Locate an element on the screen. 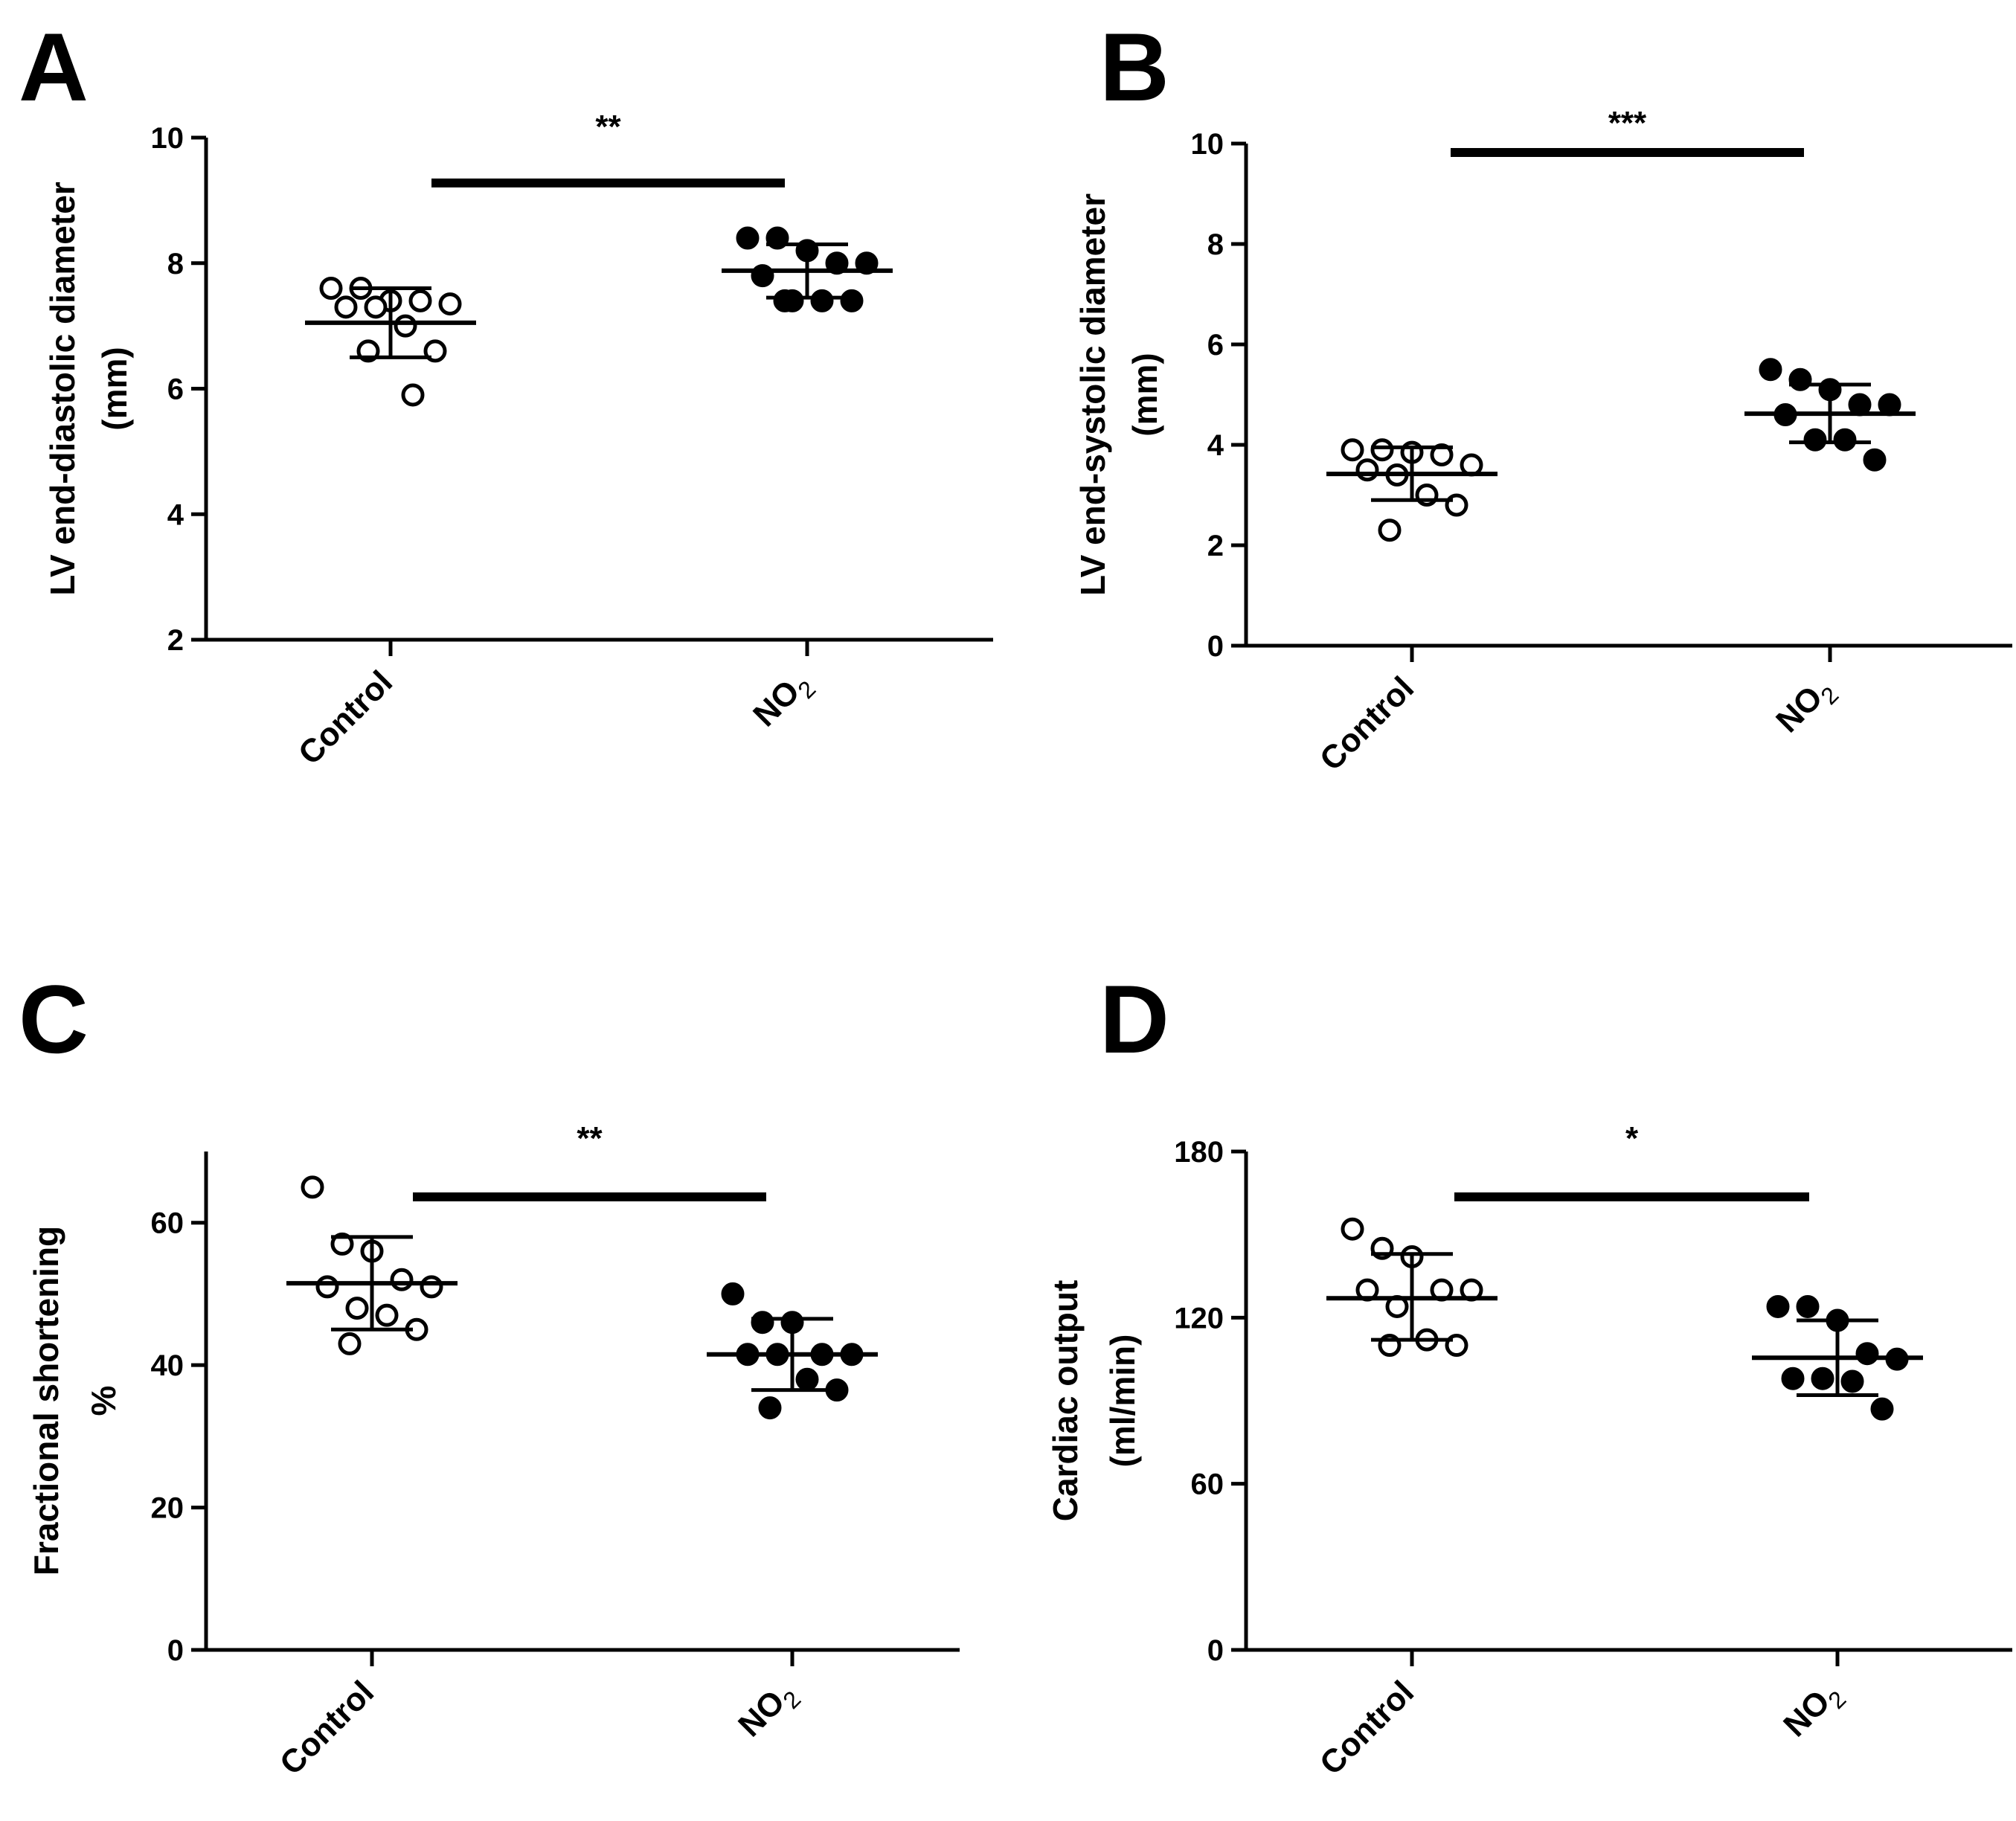 Image resolution: width=2016 pixels, height=1821 pixels. panel-letter: B is located at coordinates (1135, 67).